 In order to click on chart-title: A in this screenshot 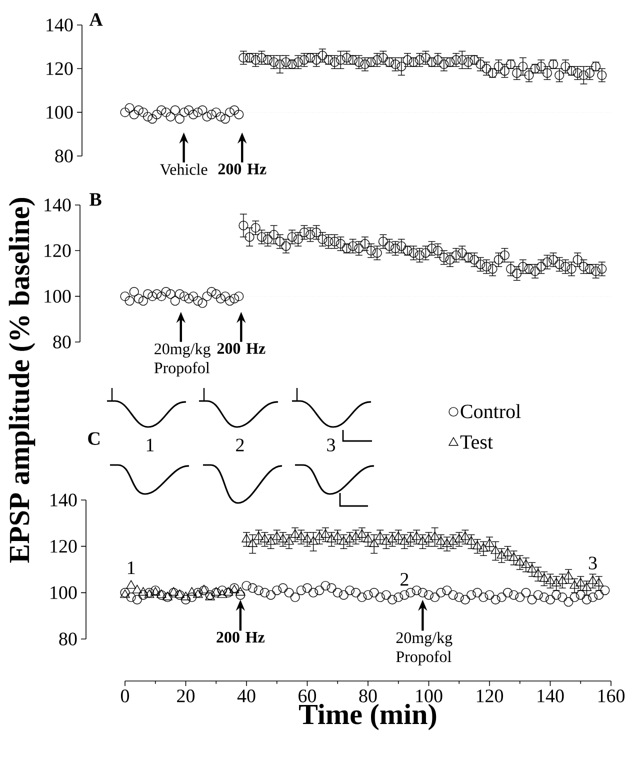, I will do `click(96, 19)`.